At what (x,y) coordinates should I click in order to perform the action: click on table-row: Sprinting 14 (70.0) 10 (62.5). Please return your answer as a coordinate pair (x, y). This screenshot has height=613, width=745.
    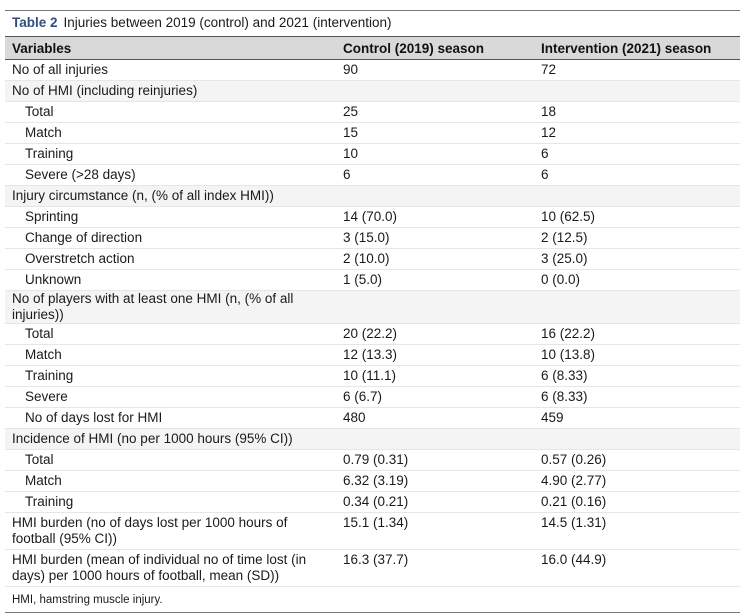
    Looking at the image, I should click on (372, 217).